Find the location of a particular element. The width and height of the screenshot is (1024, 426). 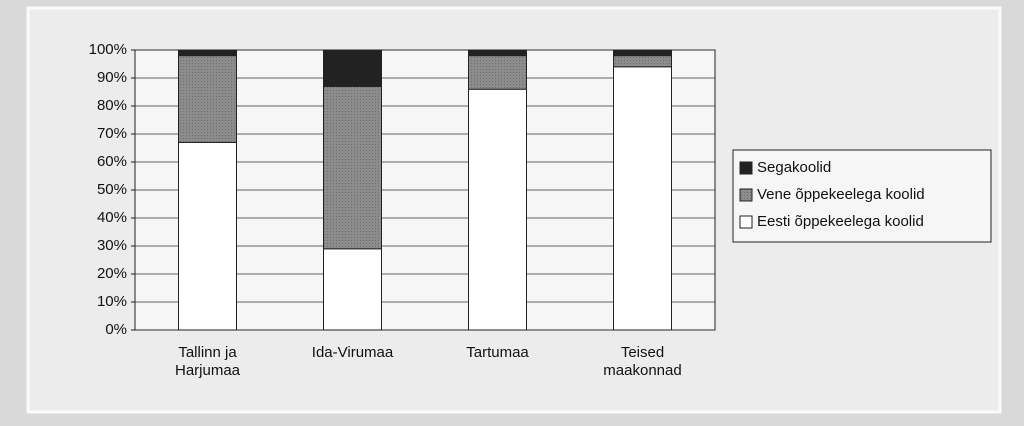

x-tick-label: Ida-Virumaa is located at coordinates (352, 352).